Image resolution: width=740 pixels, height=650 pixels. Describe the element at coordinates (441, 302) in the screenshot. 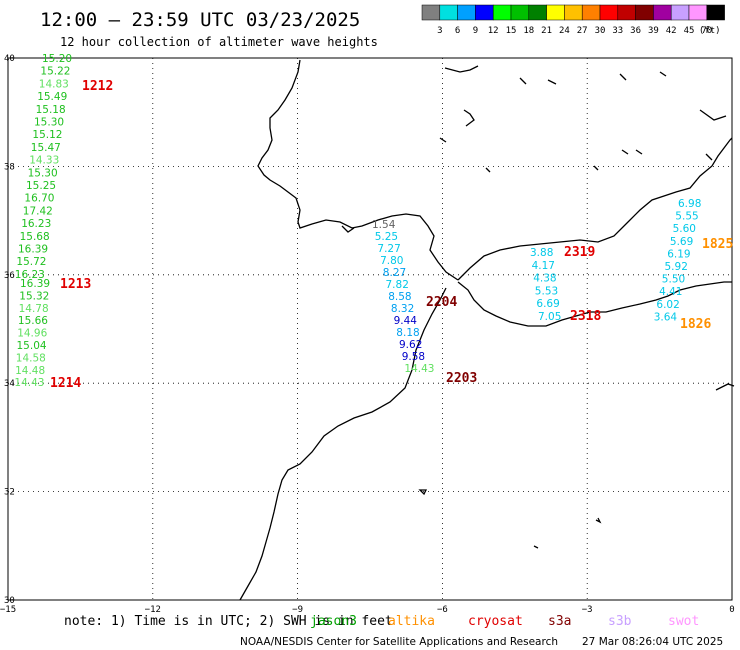

I see `pass-label: 2204` at that location.